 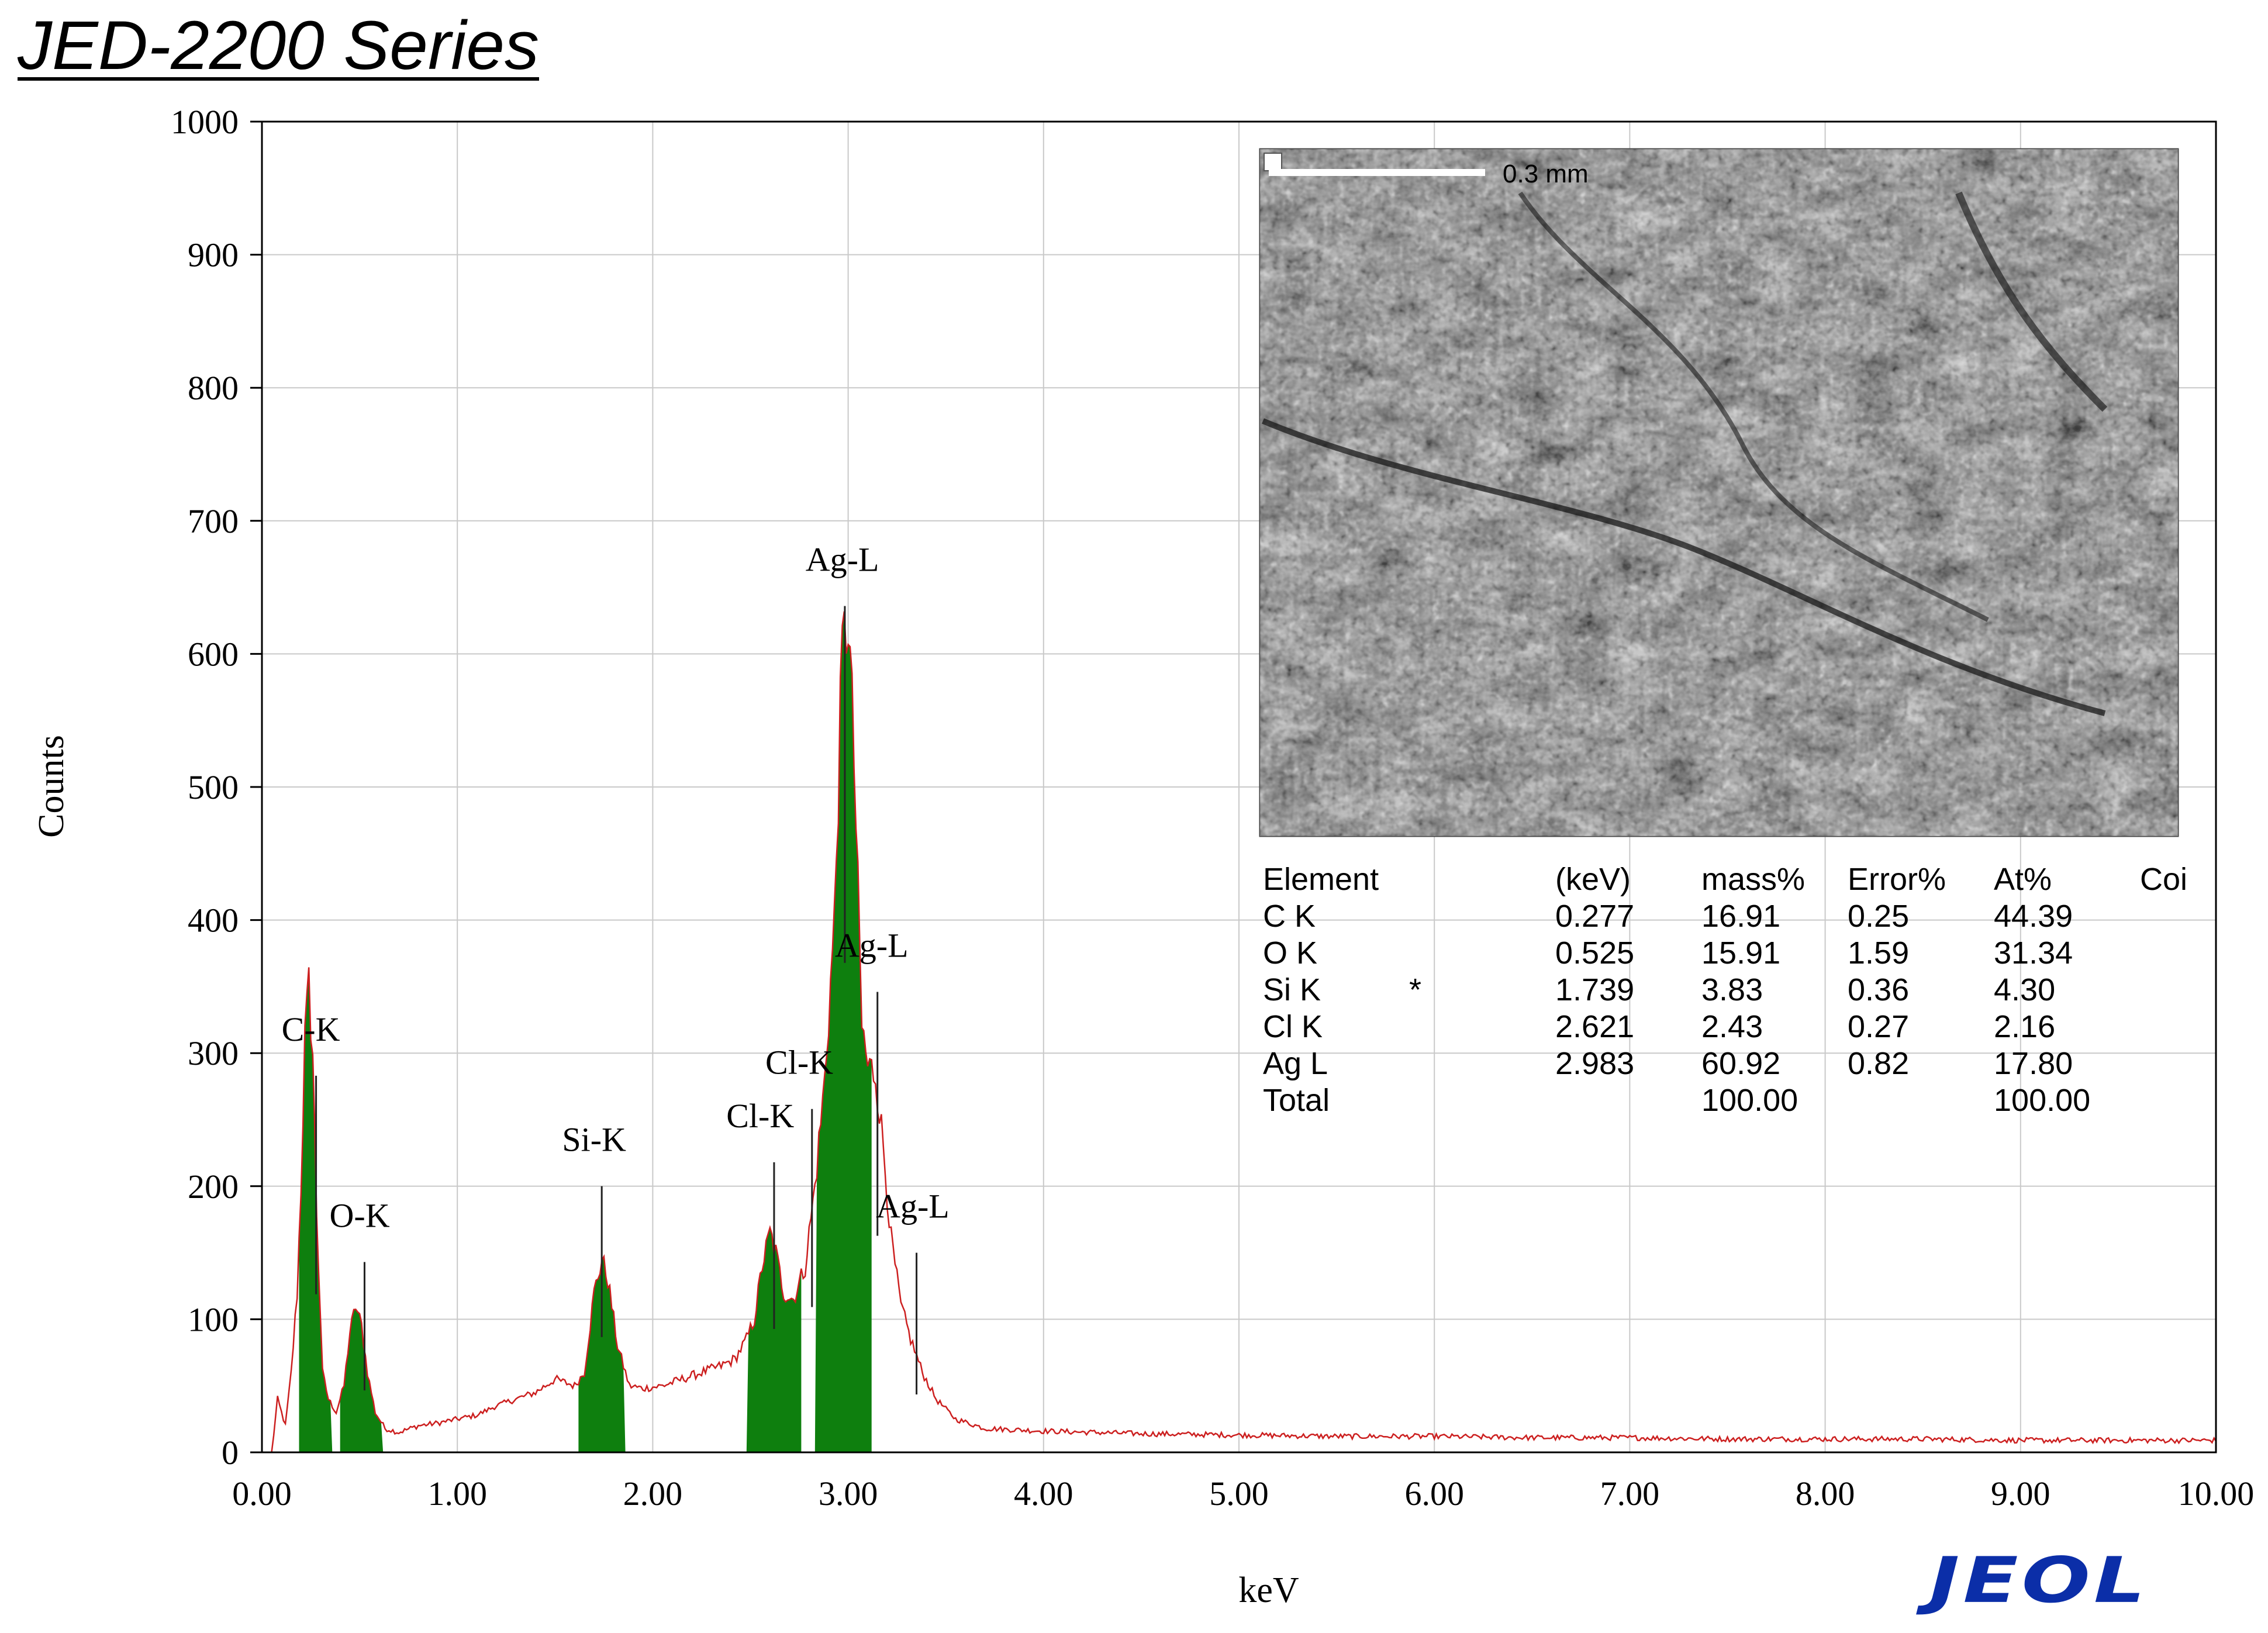 What do you see at coordinates (1826, 1494) in the screenshot?
I see `x-tick-label: 8.00` at bounding box center [1826, 1494].